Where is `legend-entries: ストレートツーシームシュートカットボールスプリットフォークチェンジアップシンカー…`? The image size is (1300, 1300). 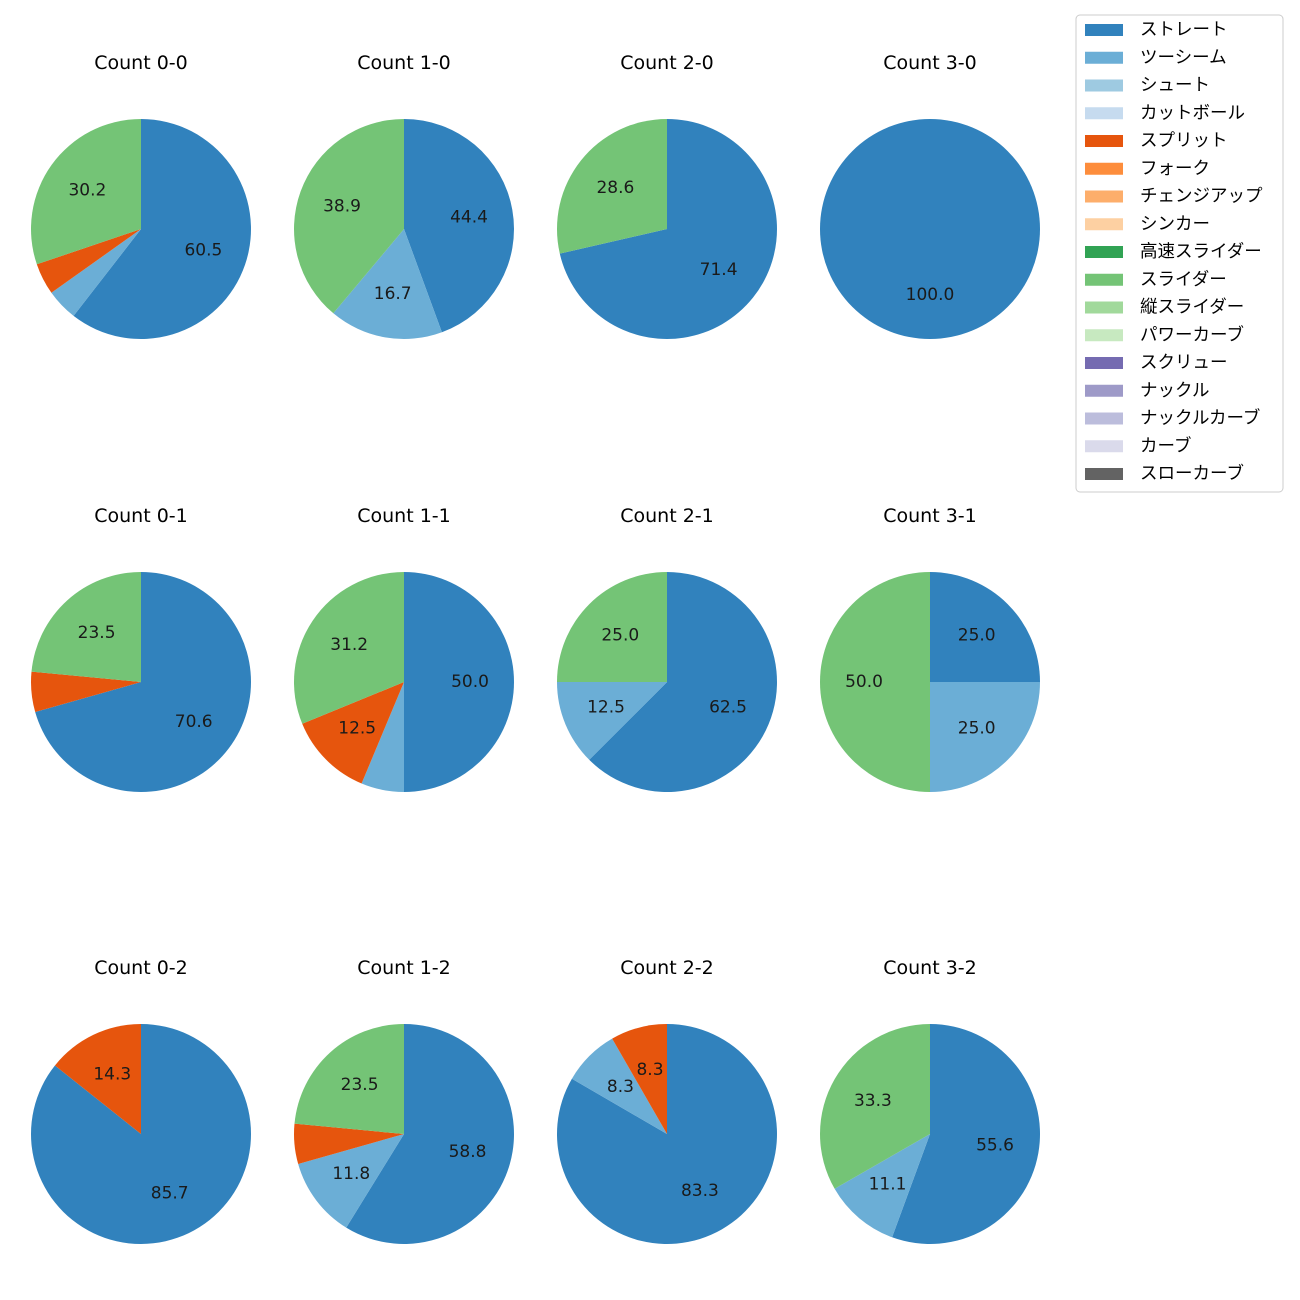
legend-entries: ストレートツーシームシュートカットボールスプリットフォークチェンジアップシンカー… is located at coordinates (1174, 252).